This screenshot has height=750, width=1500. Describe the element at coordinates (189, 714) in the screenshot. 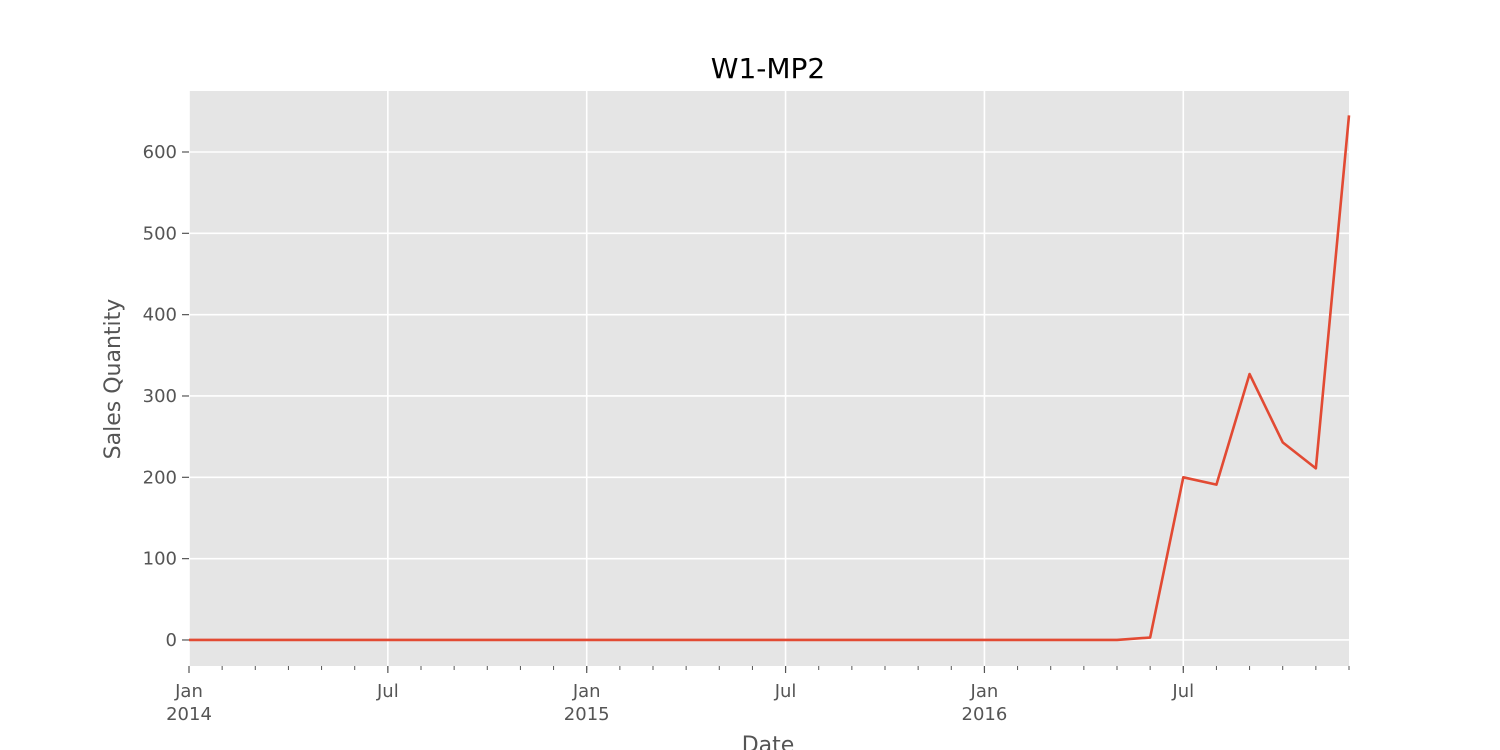

I see `x-tick-year-label: 2014` at that location.